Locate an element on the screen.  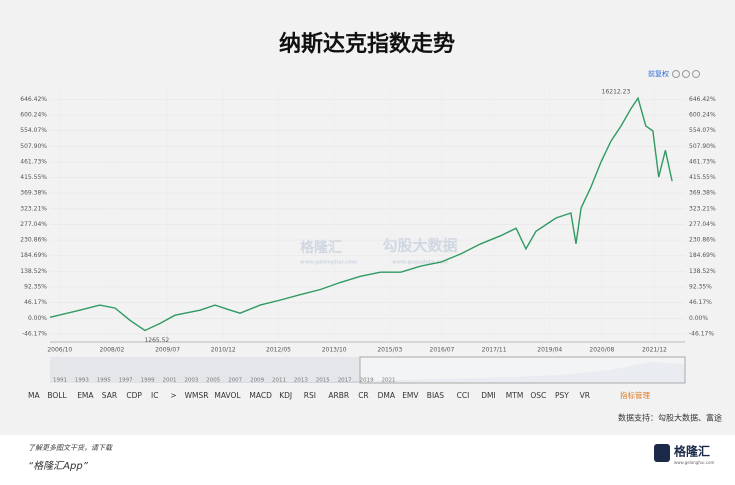
footer-note: 了解更多图文干货，请下载 is located at coordinates (70, 448).